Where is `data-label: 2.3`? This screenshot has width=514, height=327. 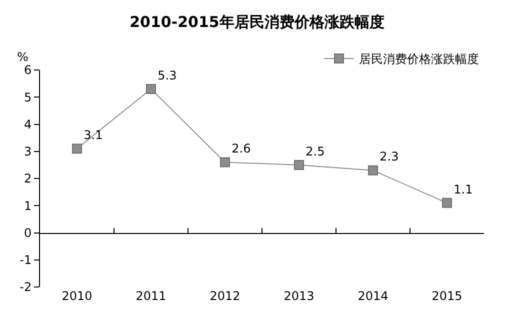
data-label: 2.3 is located at coordinates (389, 157).